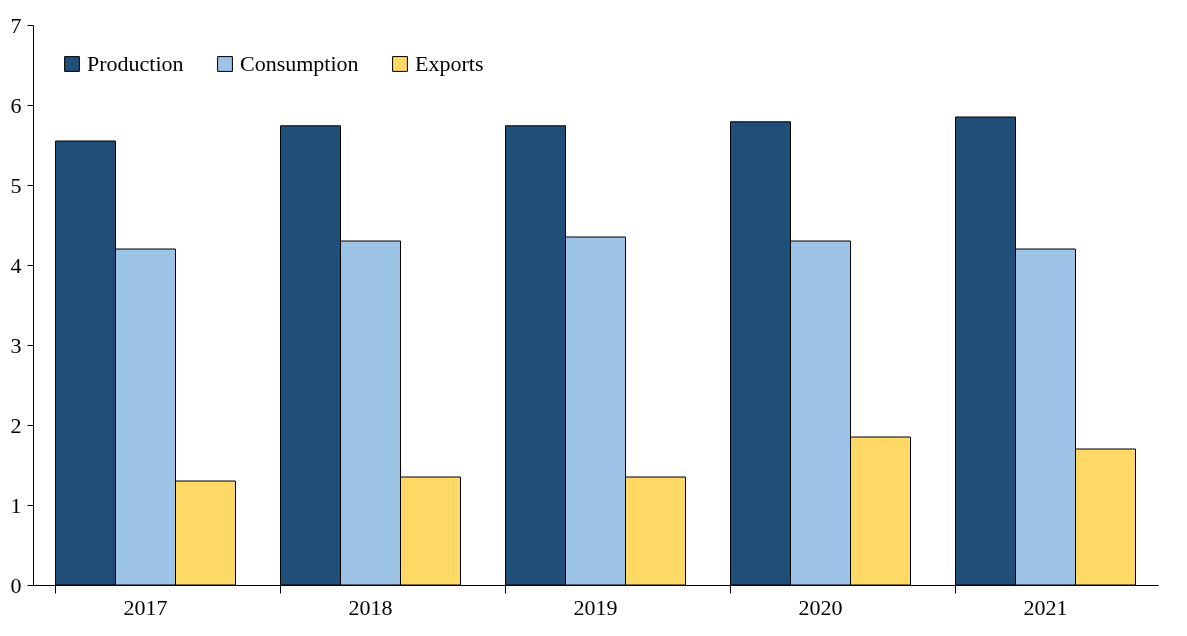 This screenshot has height=636, width=1187. What do you see at coordinates (820, 607) in the screenshot?
I see `x-tick-label: 2020` at bounding box center [820, 607].